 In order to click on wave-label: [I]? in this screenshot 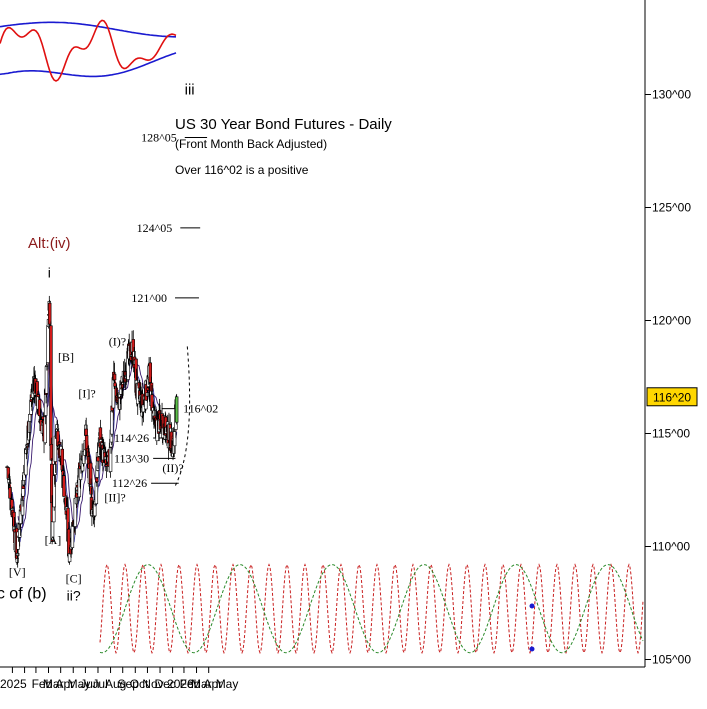, I will do `click(86, 393)`.